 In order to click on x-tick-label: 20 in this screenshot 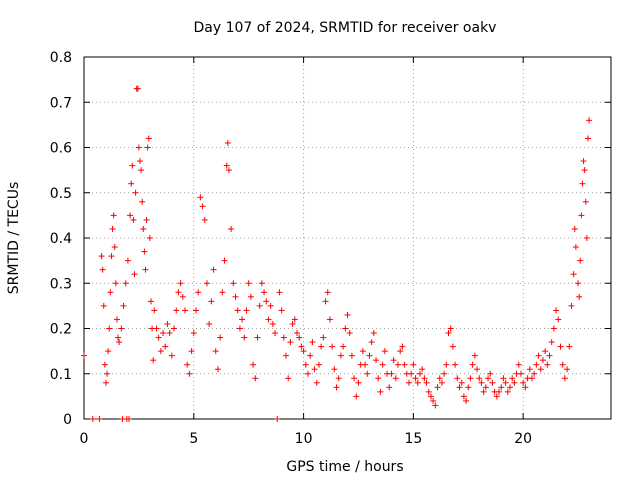, I will do `click(523, 439)`.